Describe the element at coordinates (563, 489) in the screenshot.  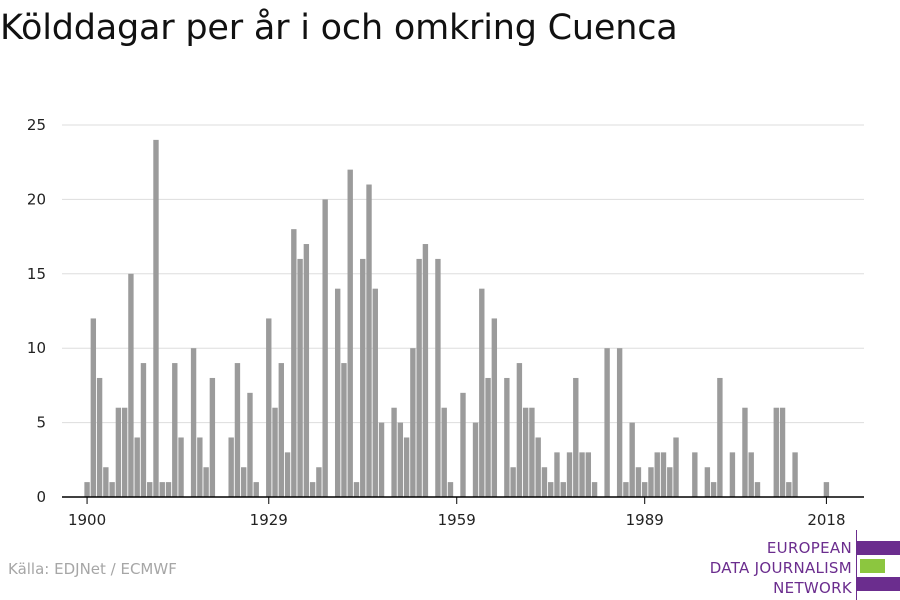
I see `bar-1976` at that location.